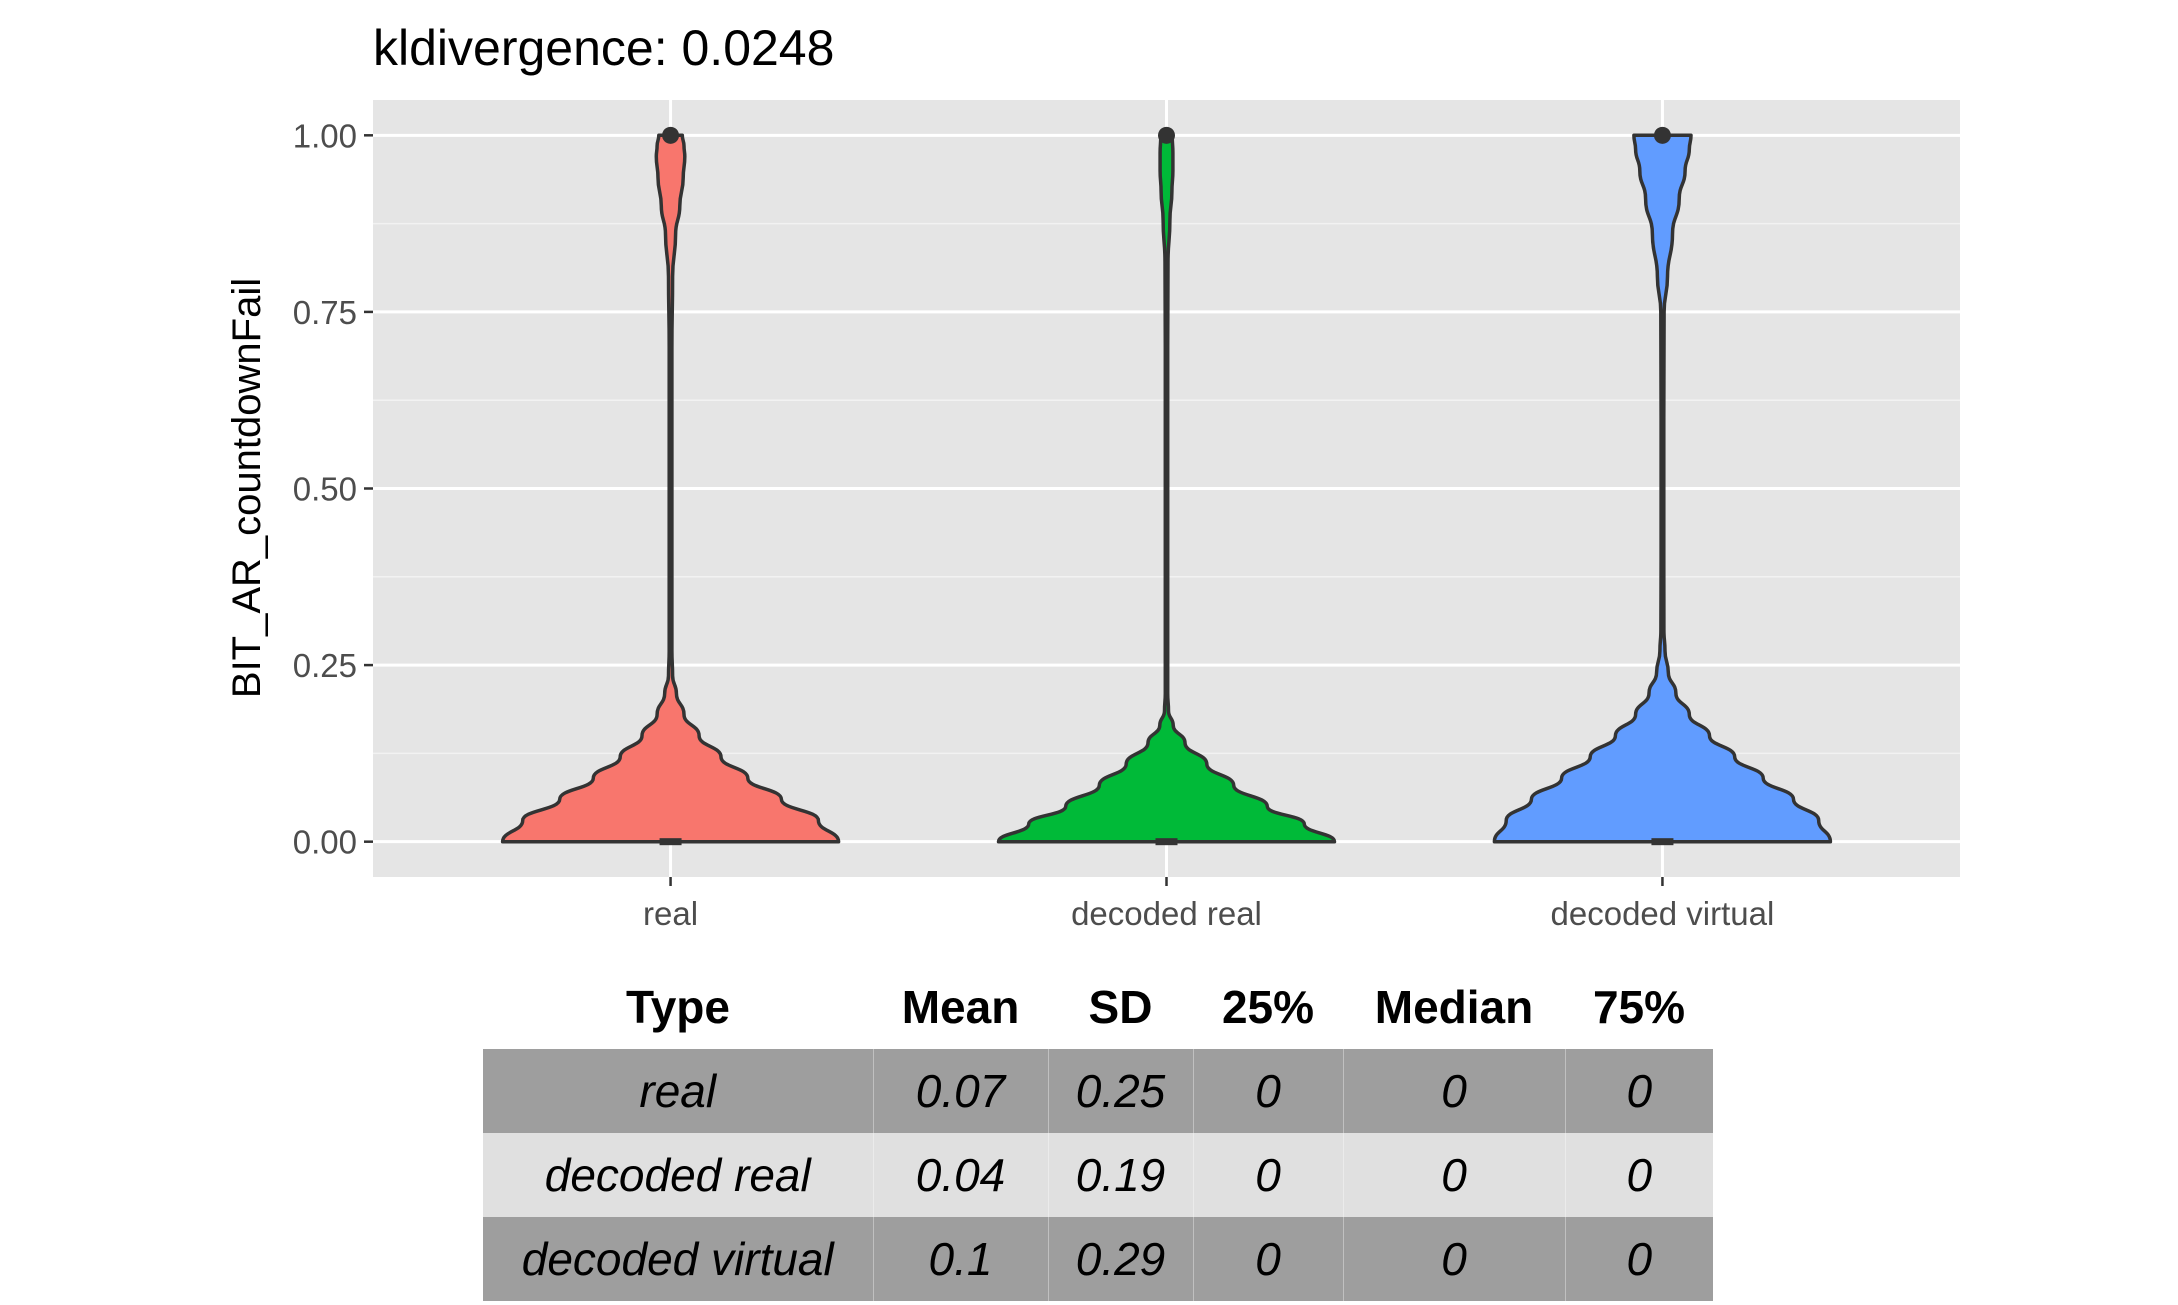 The height and width of the screenshot is (1305, 2178). What do you see at coordinates (960, 1259) in the screenshot?
I see `cell-mean: 0.1` at bounding box center [960, 1259].